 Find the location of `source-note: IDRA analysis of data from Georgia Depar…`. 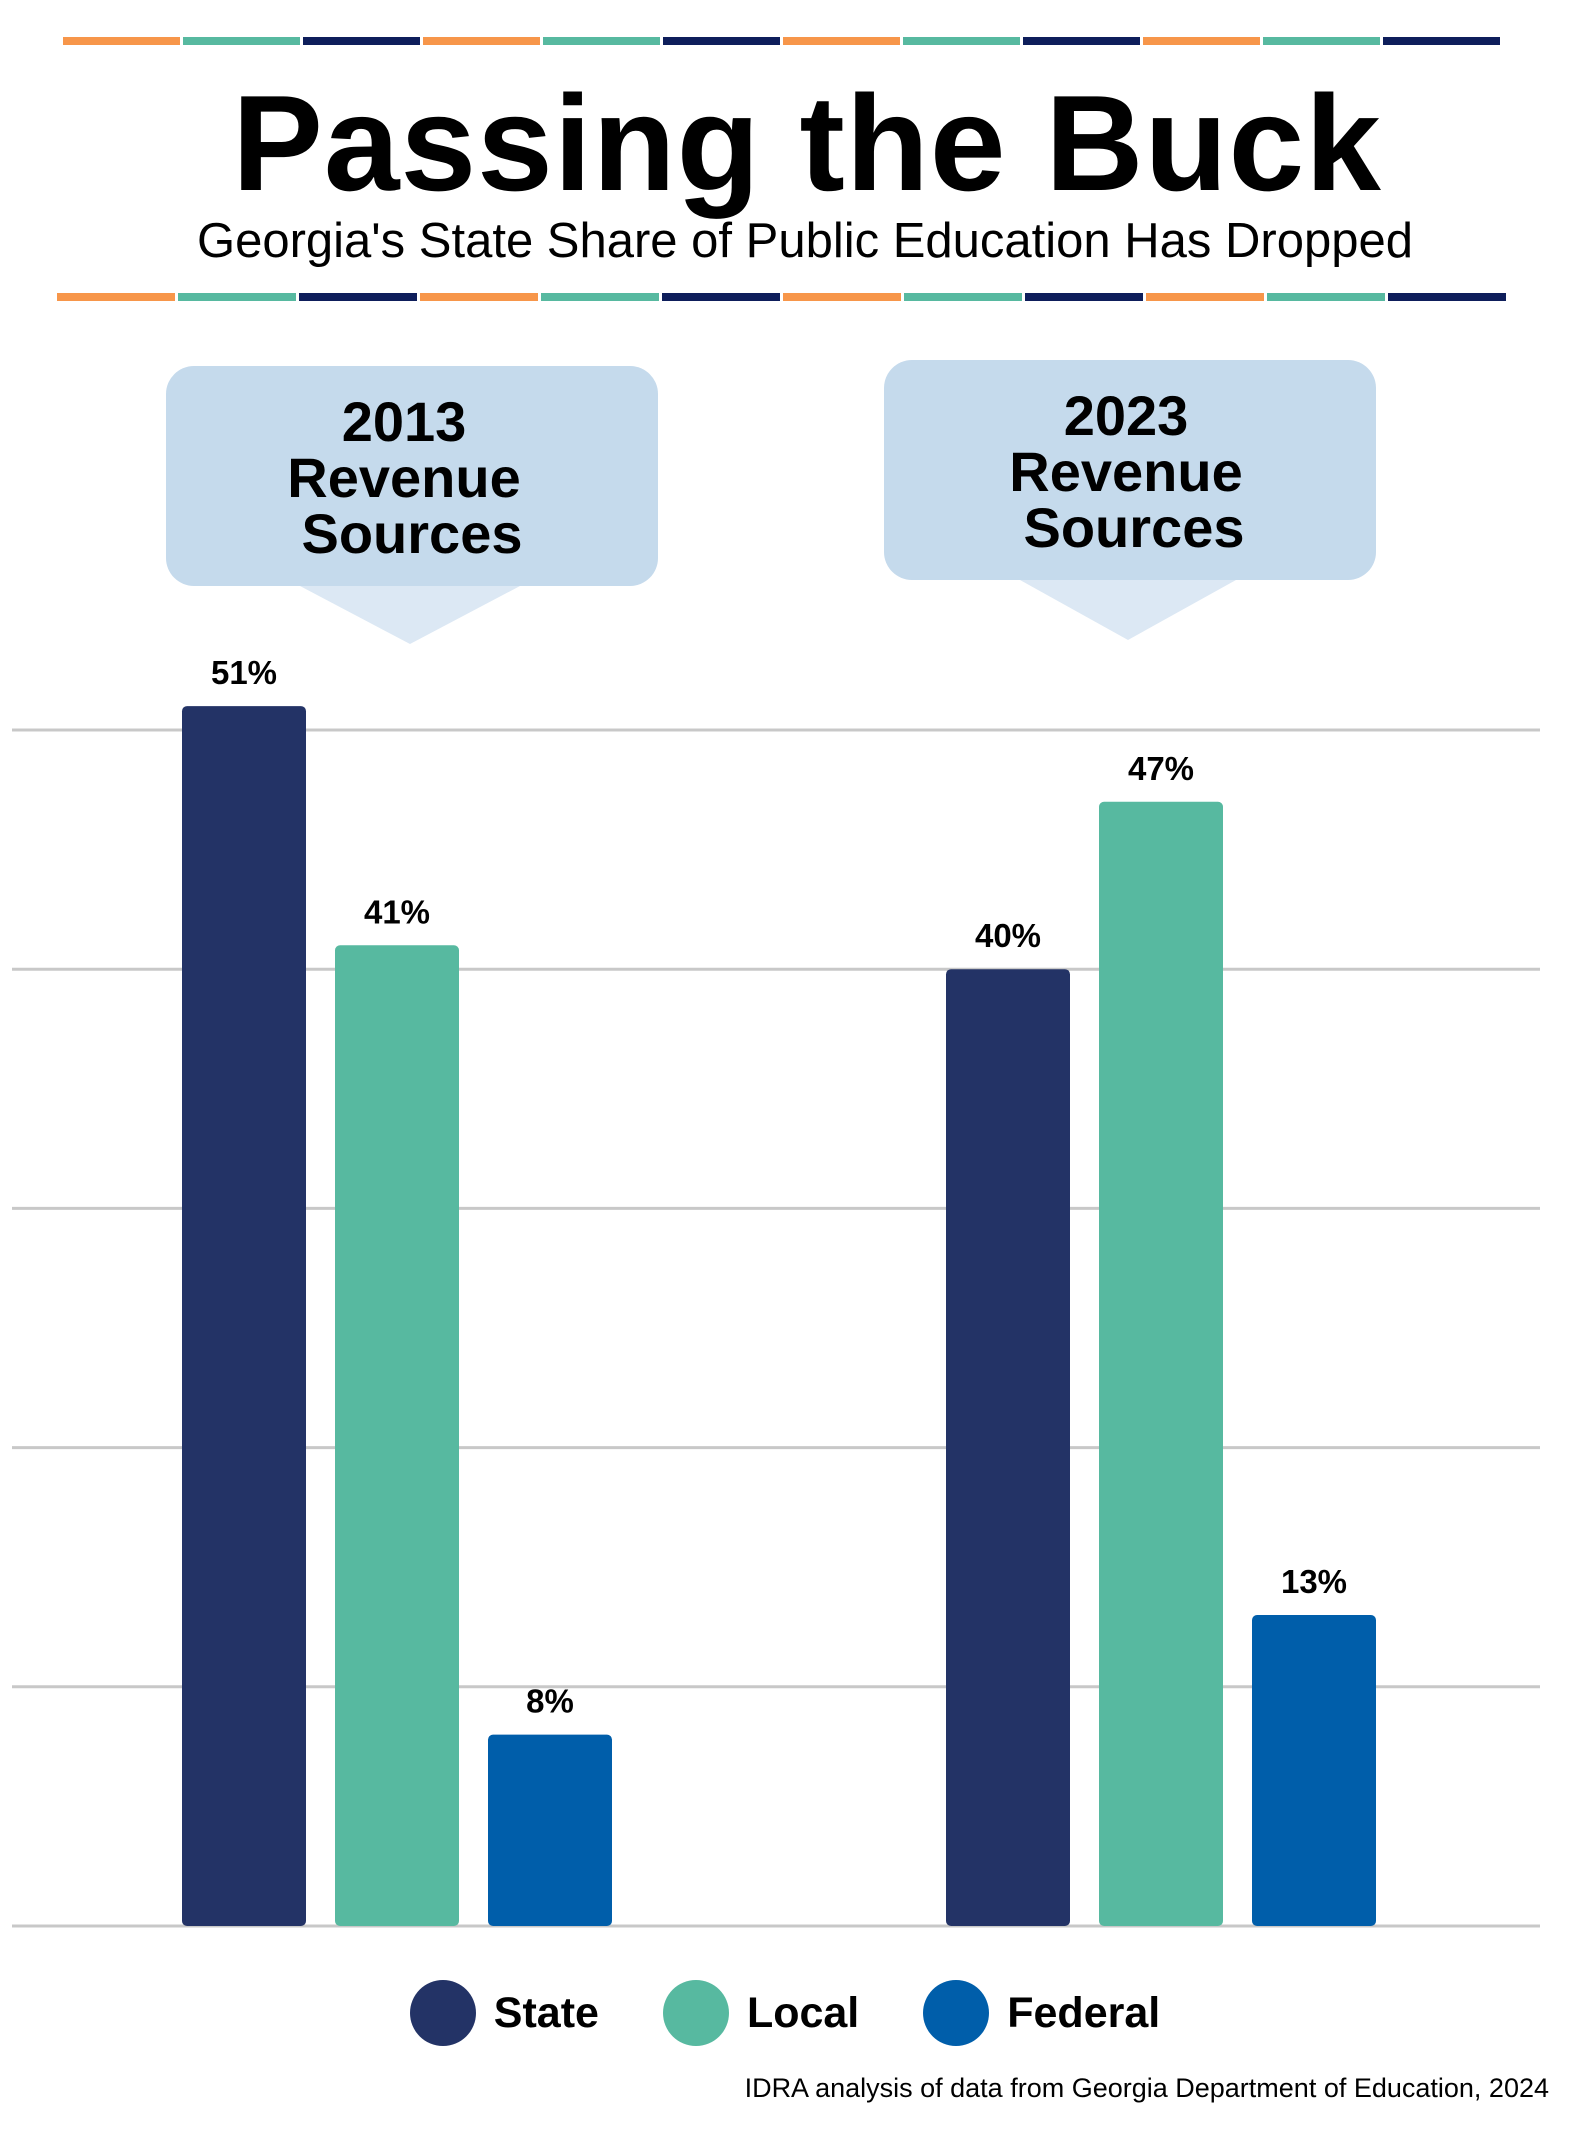

source-note: IDRA analysis of data from Georgia Depar… is located at coordinates (1146, 2088).